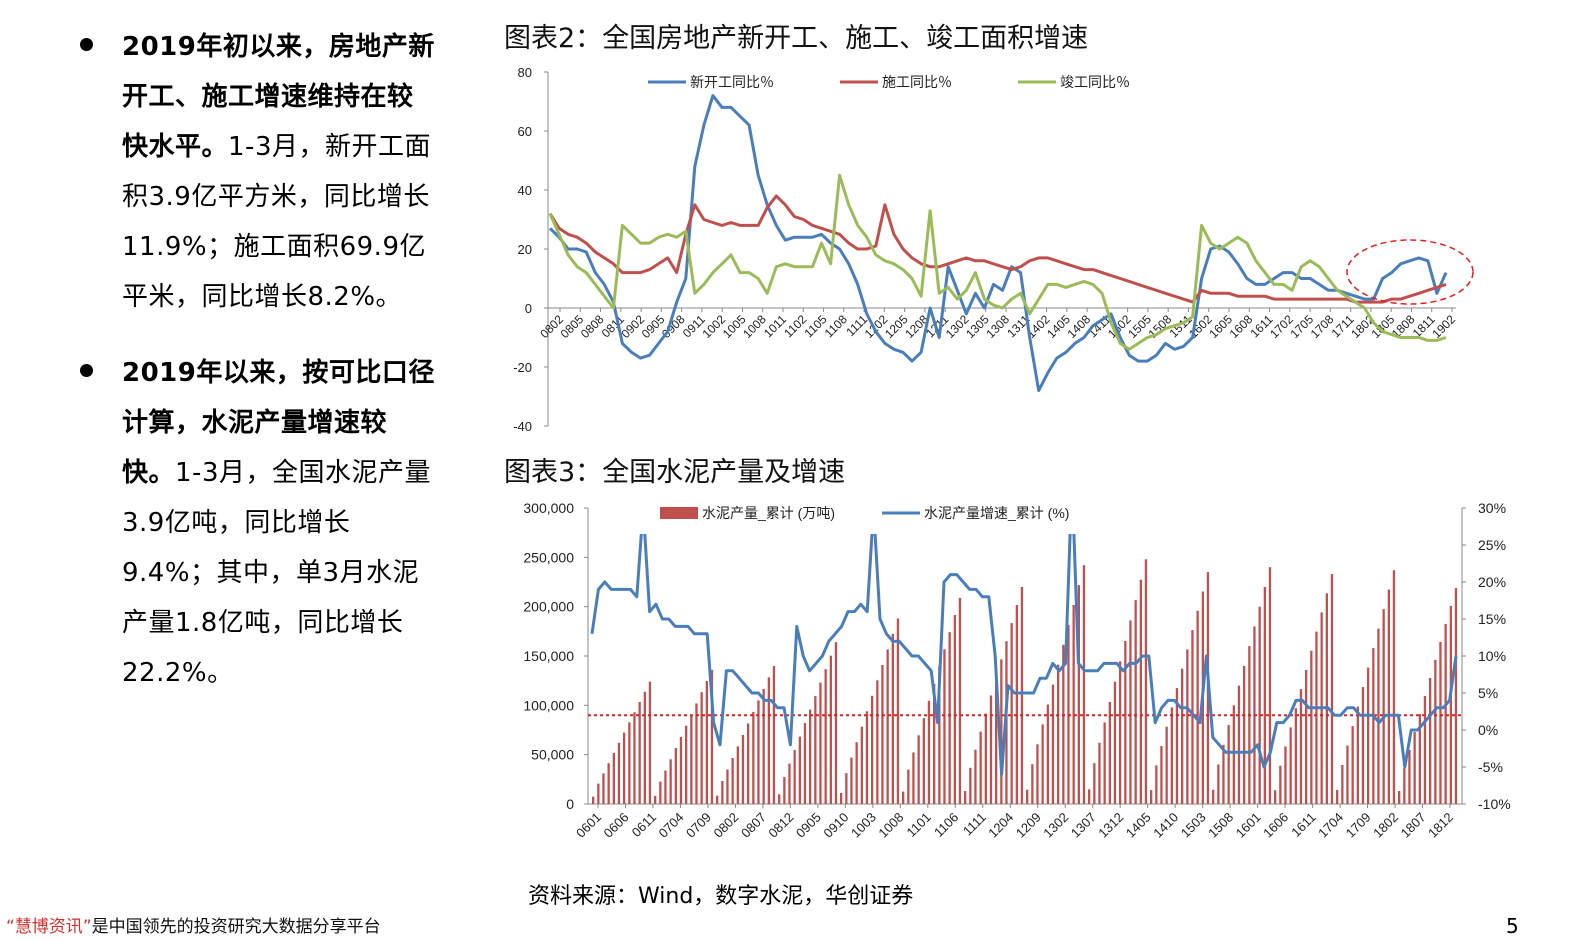 The image size is (1584, 940). Describe the element at coordinates (1492, 619) in the screenshot. I see `fig3-right-tick-label: 15%` at that location.